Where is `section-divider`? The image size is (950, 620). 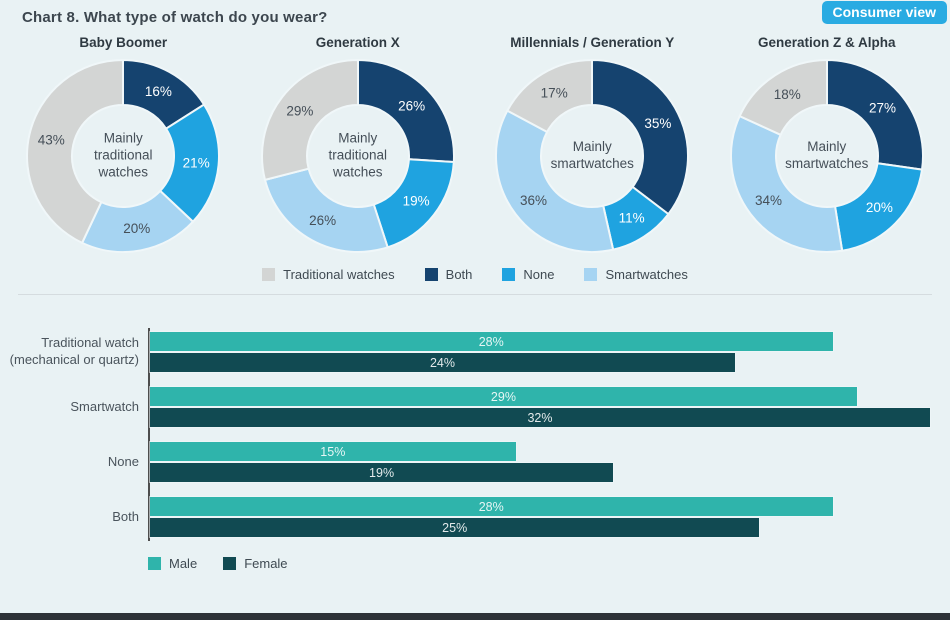
section-divider is located at coordinates (475, 294).